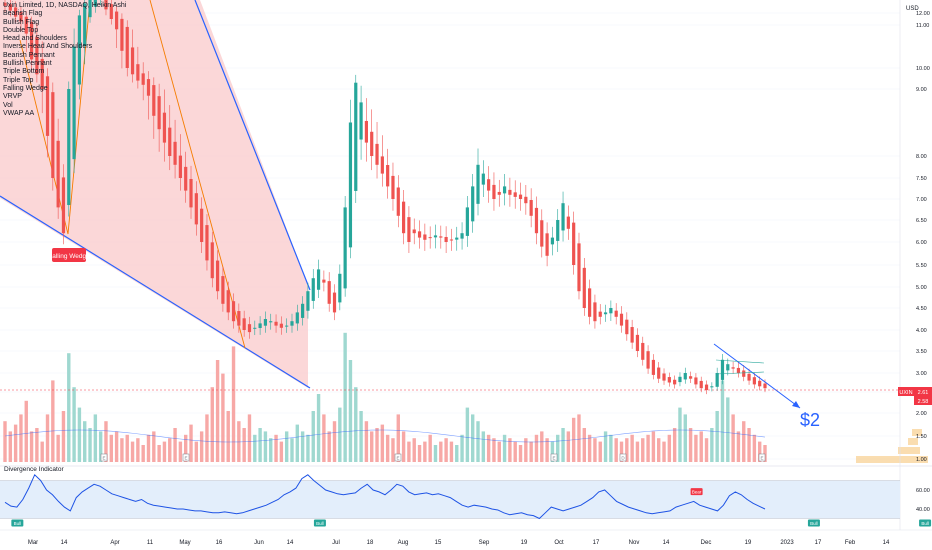 The height and width of the screenshot is (550, 932). Describe the element at coordinates (336, 543) in the screenshot. I see `time-tick-label: Jul` at that location.